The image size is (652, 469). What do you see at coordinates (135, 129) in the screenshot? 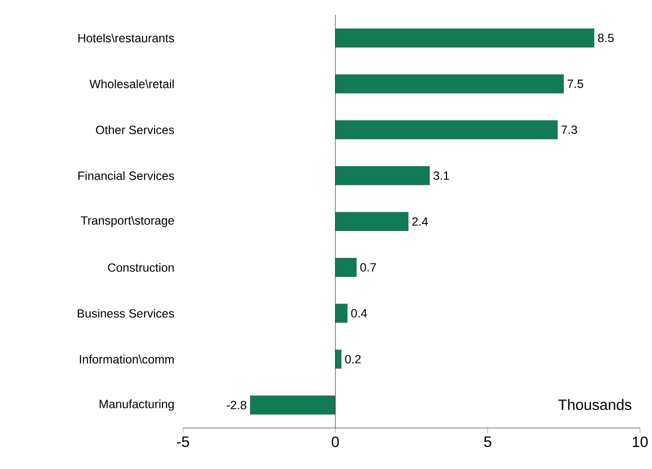
I see `y-tick-label: Other Services` at bounding box center [135, 129].